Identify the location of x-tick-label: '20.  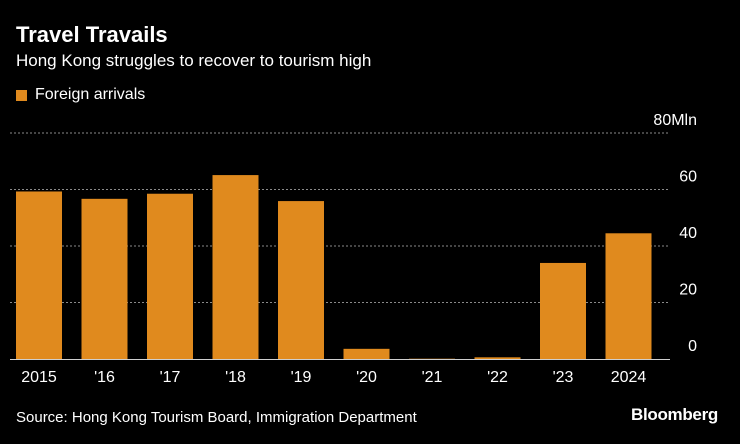
(366, 377).